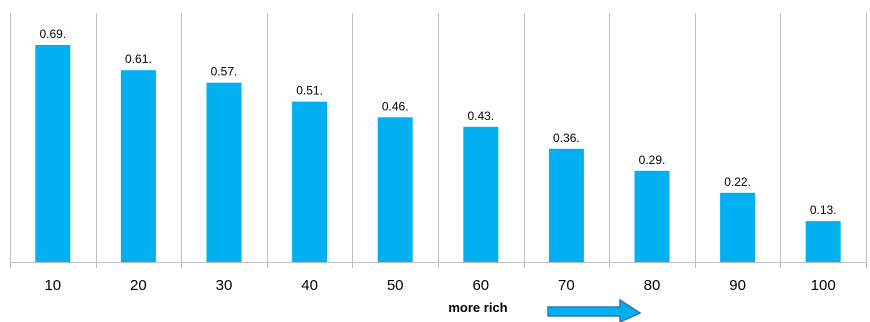 This screenshot has height=322, width=870. I want to click on data-label: 0.51., so click(309, 91).